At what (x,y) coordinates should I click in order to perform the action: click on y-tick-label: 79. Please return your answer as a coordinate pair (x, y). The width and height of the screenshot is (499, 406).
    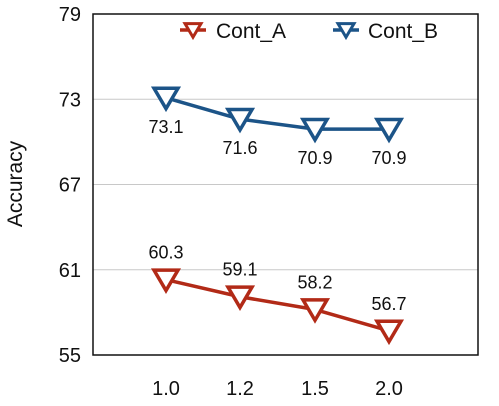
    Looking at the image, I should click on (70, 15).